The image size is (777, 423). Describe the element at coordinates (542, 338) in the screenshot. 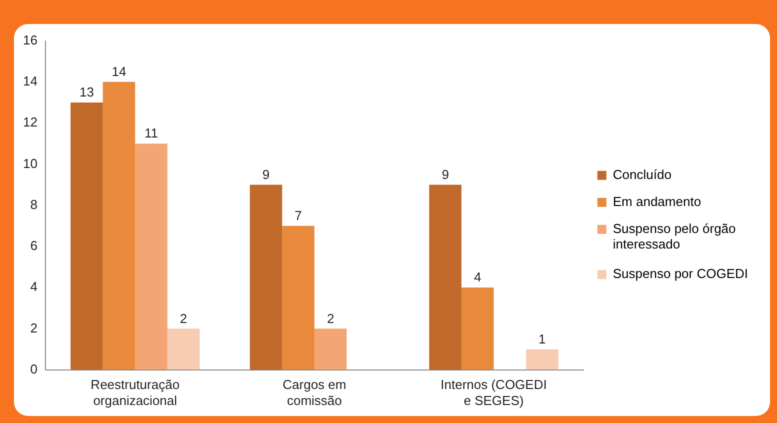

I see `data-label: 1` at that location.